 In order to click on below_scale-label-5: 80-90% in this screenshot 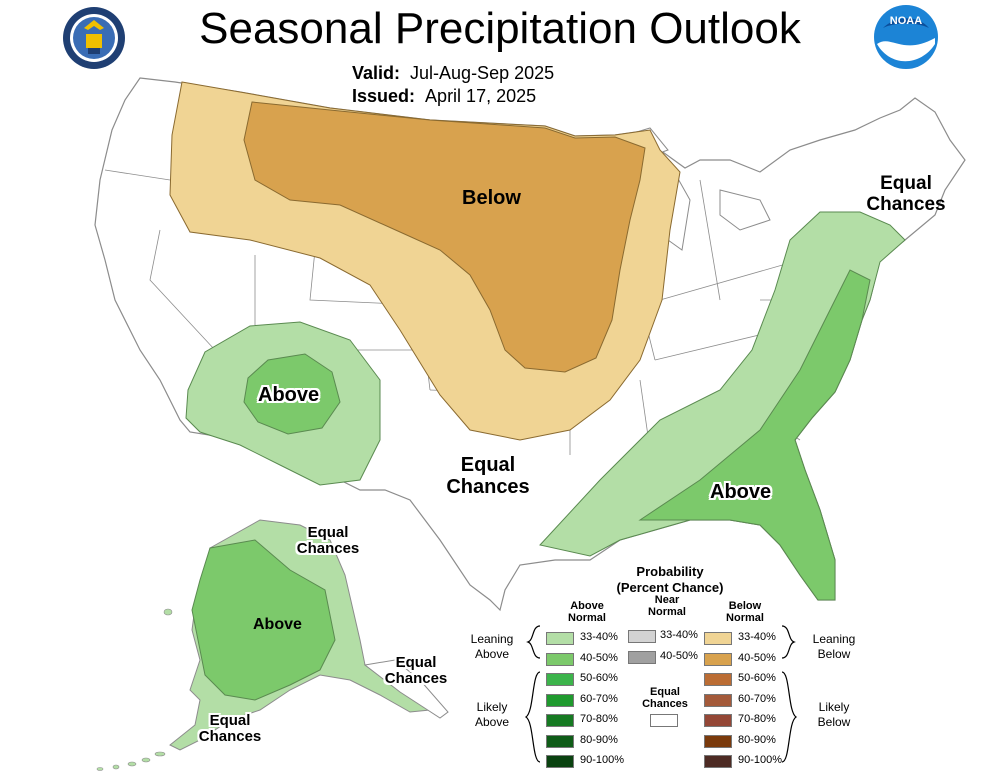, I will do `click(757, 739)`.